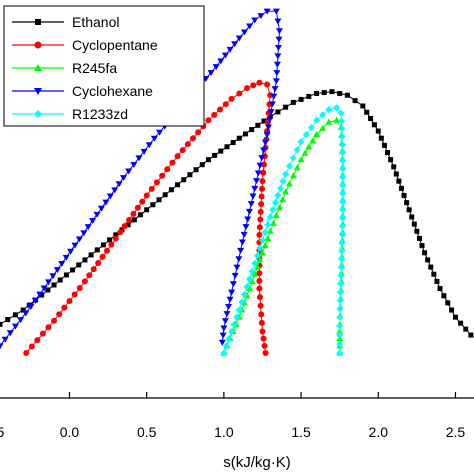 This screenshot has height=474, width=474. What do you see at coordinates (147, 432) in the screenshot?
I see `x-tick-label: 0.5` at bounding box center [147, 432].